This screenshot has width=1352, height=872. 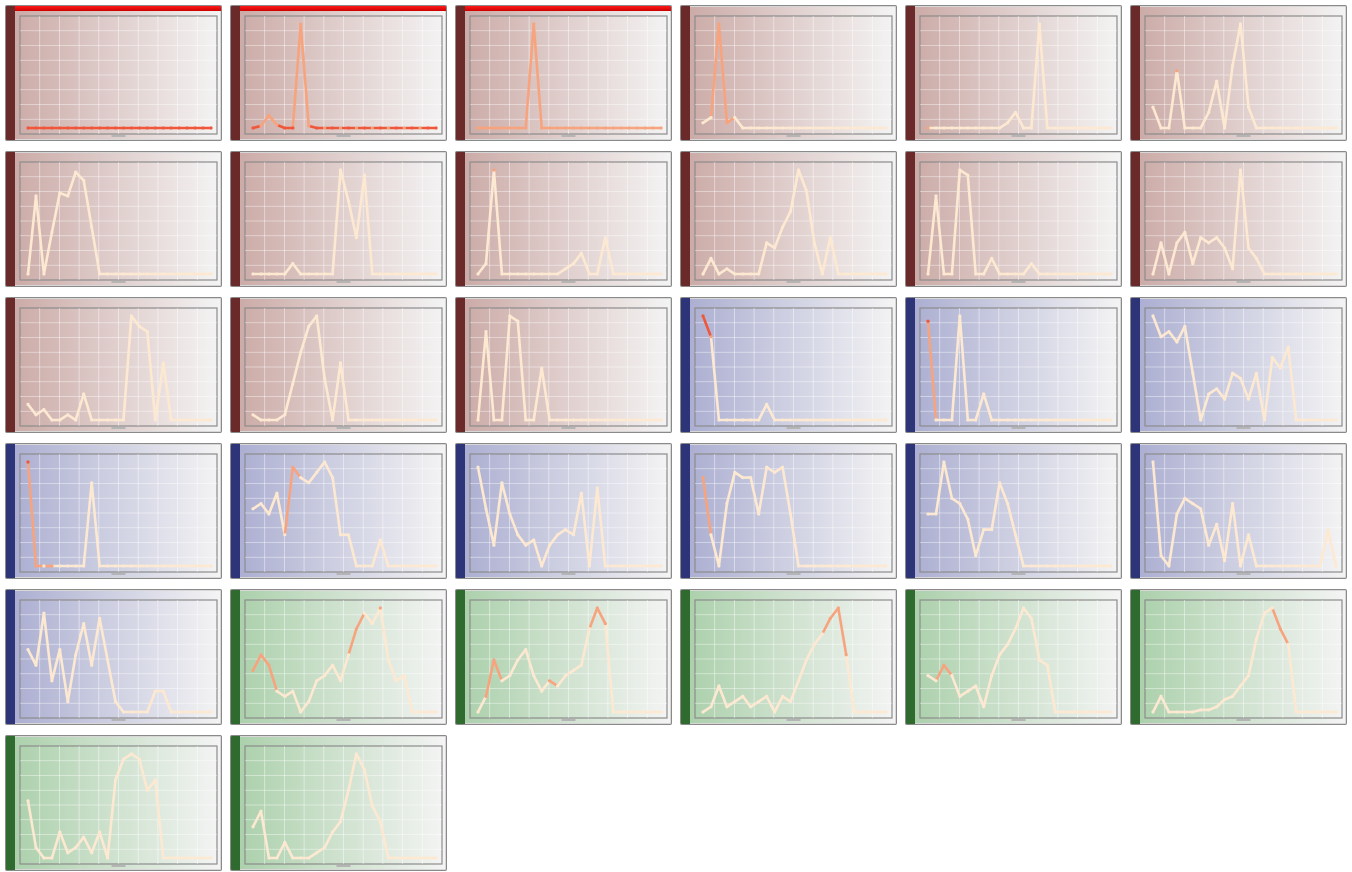 What do you see at coordinates (1243, 75) in the screenshot?
I see `plot-gridlines` at bounding box center [1243, 75].